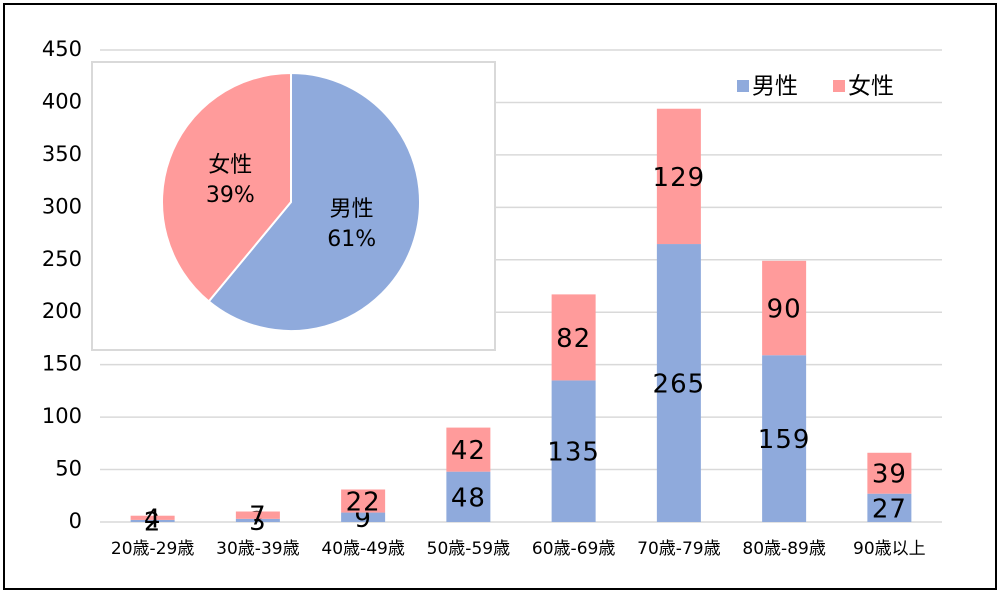 This screenshot has width=1000, height=593. I want to click on y-tick-label: 0, so click(75, 521).